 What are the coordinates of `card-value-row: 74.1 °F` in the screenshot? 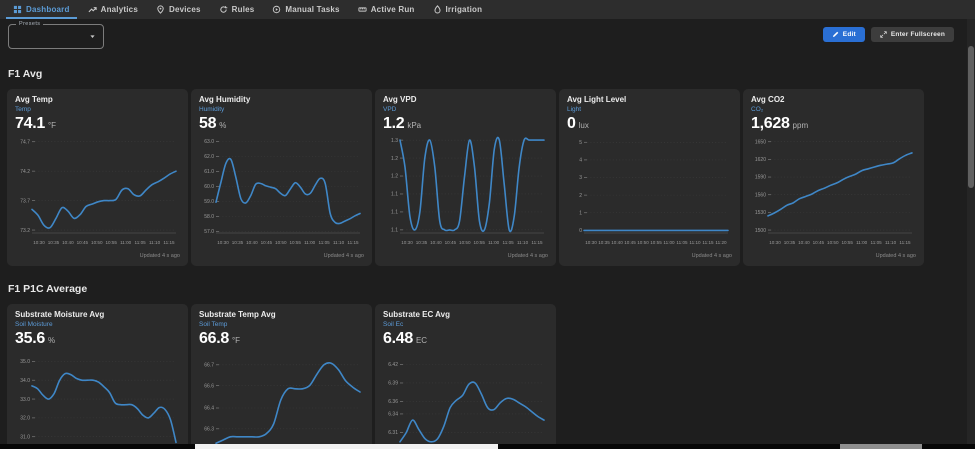 It's located at (97, 124).